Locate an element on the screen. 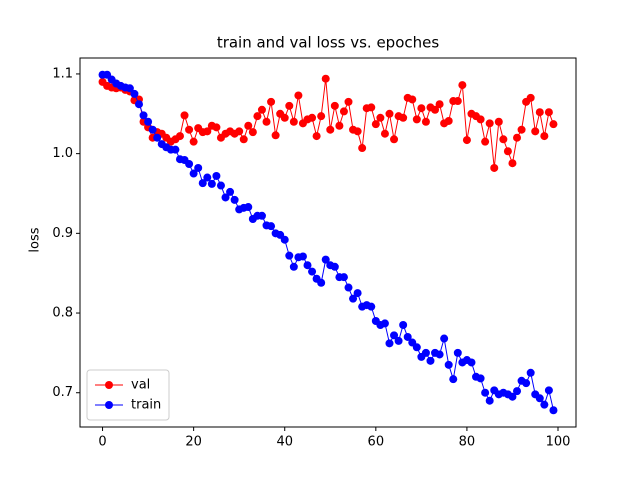 This screenshot has width=640, height=484. y-tick-label: 1.1 is located at coordinates (62, 73).